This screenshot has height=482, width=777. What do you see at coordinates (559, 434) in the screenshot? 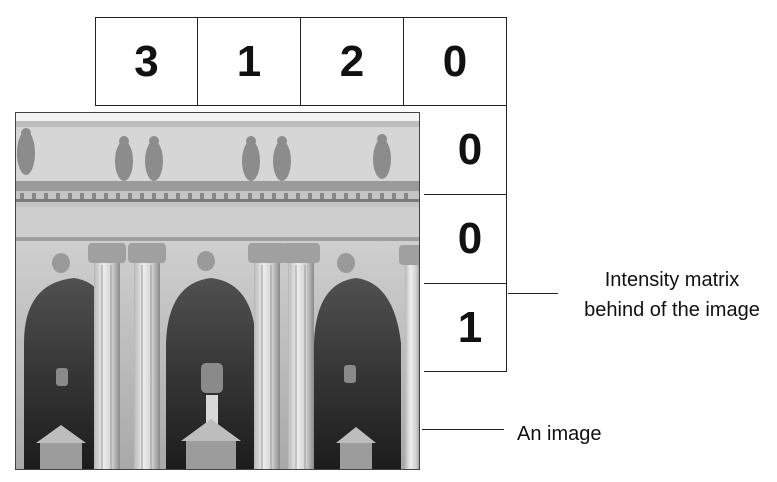
I see `image-label: An image` at bounding box center [559, 434].